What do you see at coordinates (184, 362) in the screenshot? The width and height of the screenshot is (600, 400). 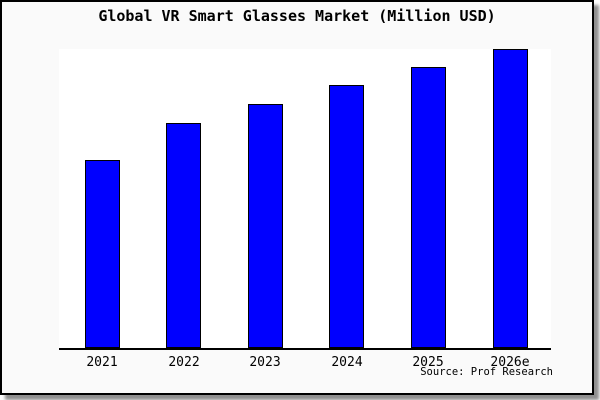 I see `x-tick-label-2022: 2022` at bounding box center [184, 362].